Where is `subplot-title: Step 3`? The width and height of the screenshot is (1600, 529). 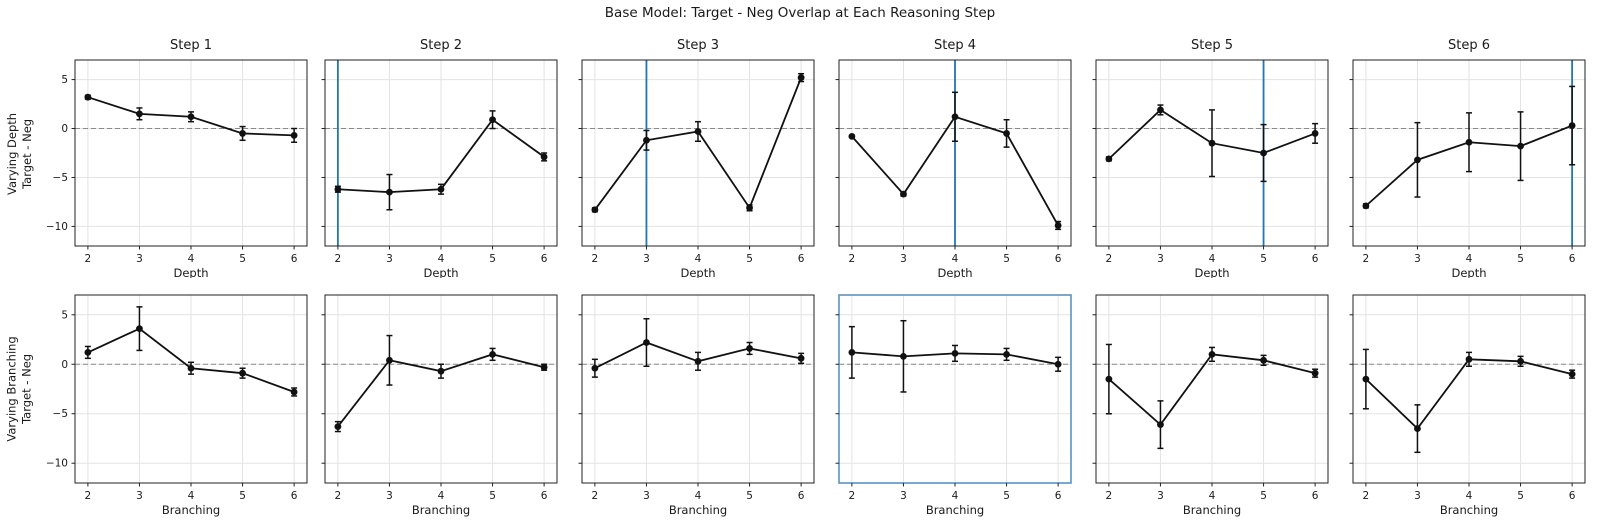 subplot-title: Step 3 is located at coordinates (698, 45).